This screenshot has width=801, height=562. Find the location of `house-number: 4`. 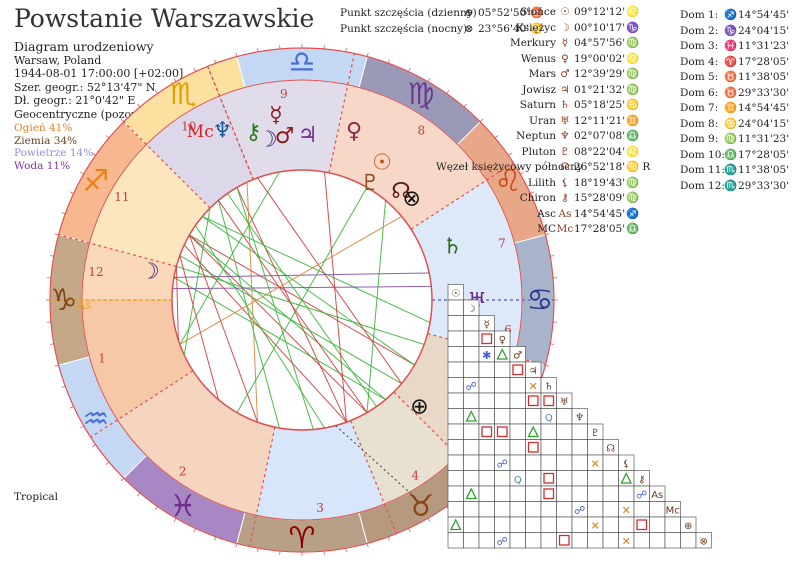

house-number: 4 is located at coordinates (415, 475).